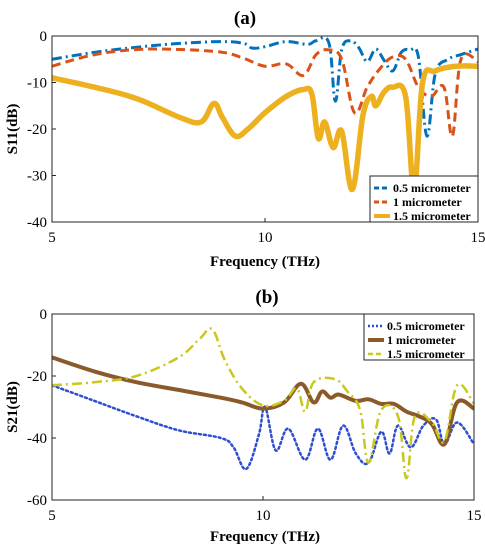 Image resolution: width=485 pixels, height=550 pixels. Describe the element at coordinates (263, 427) in the screenshot. I see `chart-b-series-1-line` at that location.